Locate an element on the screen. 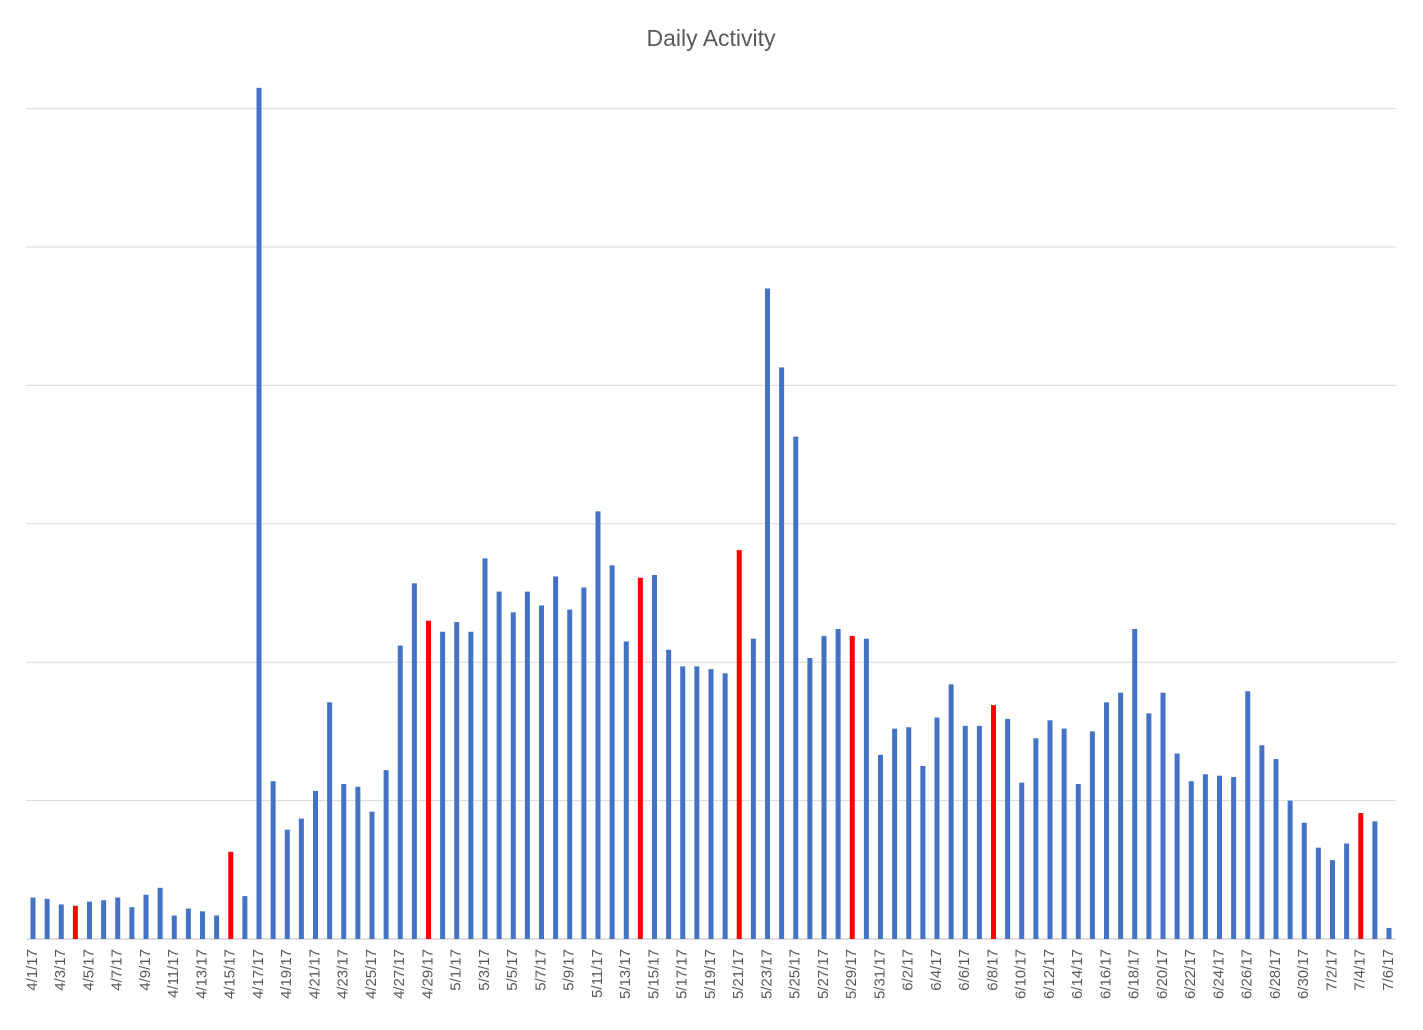 The image size is (1423, 1030). x-tick-label: 6/26/17 is located at coordinates (1247, 974).